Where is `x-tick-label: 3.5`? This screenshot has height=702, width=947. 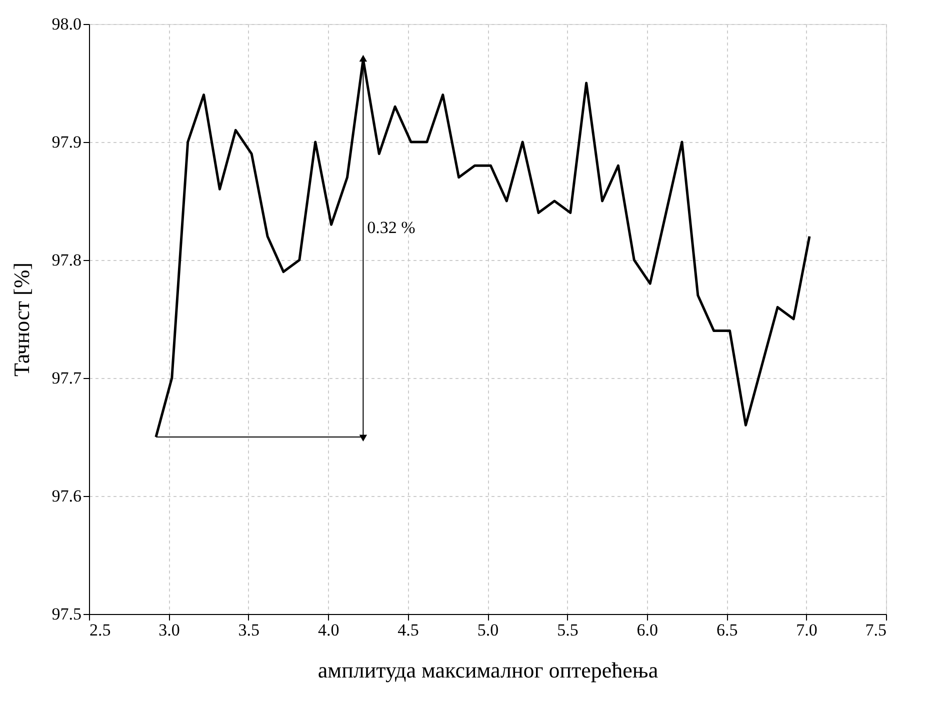 x-tick-label: 3.5 is located at coordinates (249, 630).